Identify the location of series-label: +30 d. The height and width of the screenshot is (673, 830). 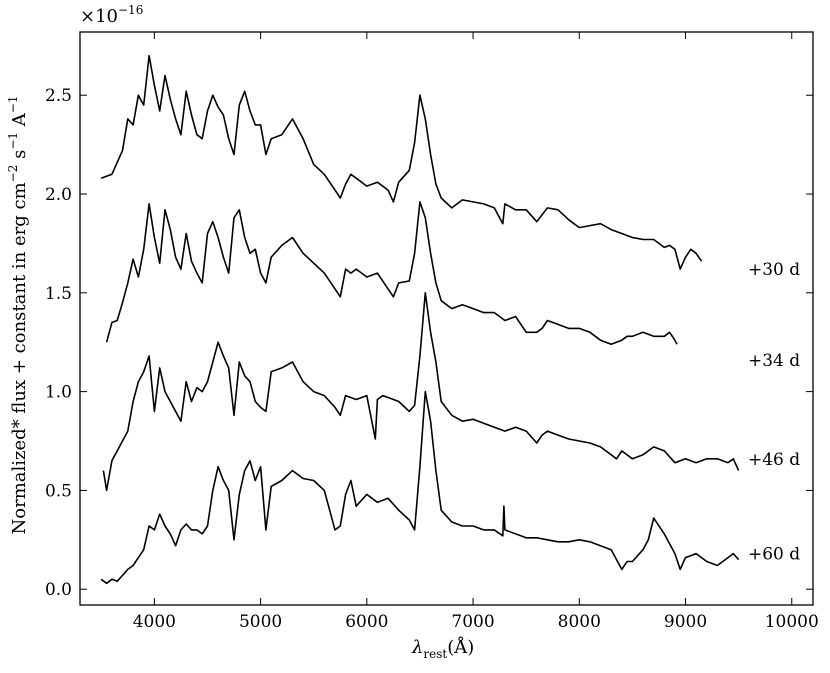
(774, 270).